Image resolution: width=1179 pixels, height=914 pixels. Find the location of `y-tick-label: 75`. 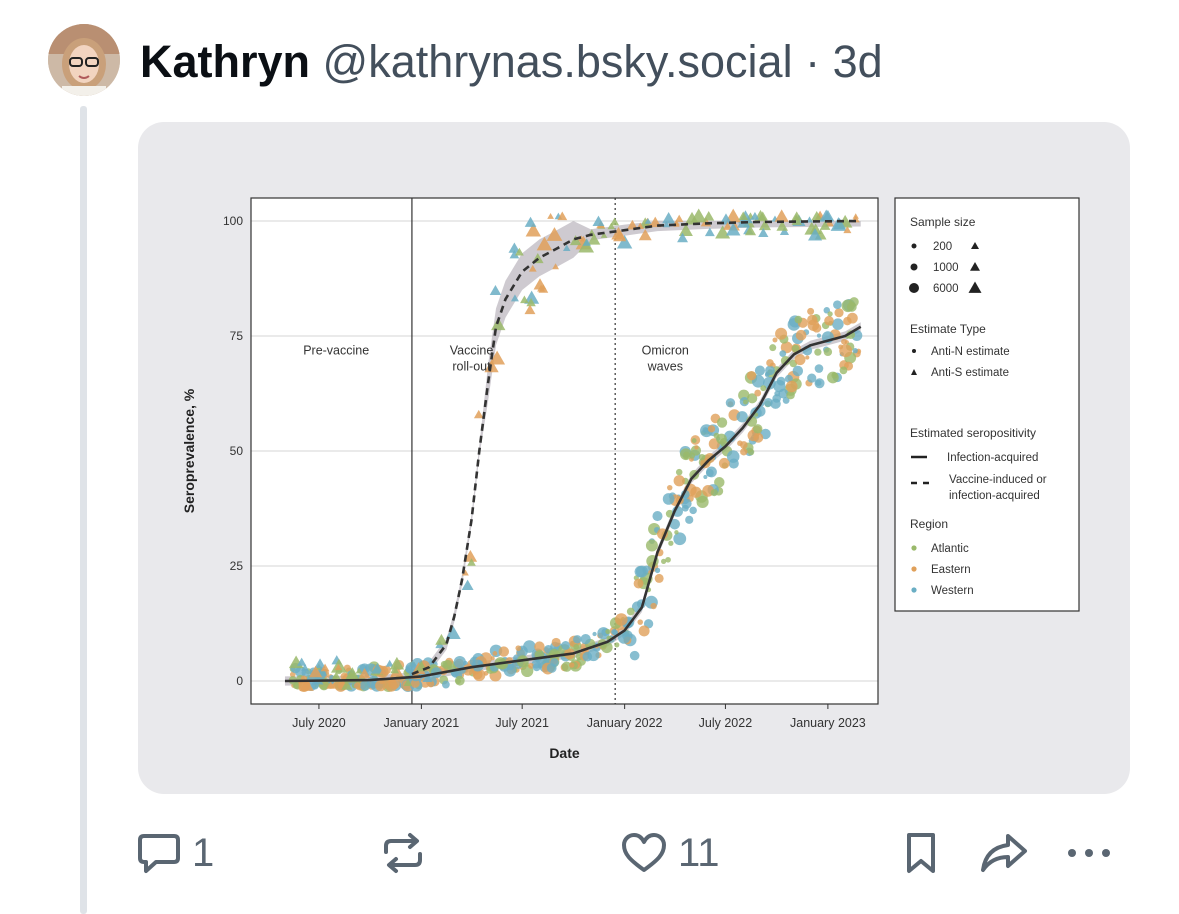

y-tick-label: 75 is located at coordinates (237, 336).